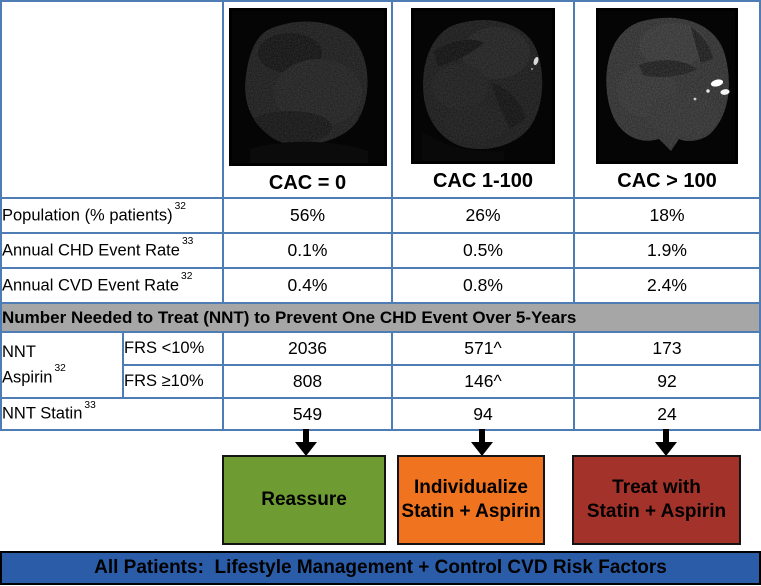 The width and height of the screenshot is (761, 586). Describe the element at coordinates (483, 181) in the screenshot. I see `column-header-cac-1-100: CAC 1-100` at that location.